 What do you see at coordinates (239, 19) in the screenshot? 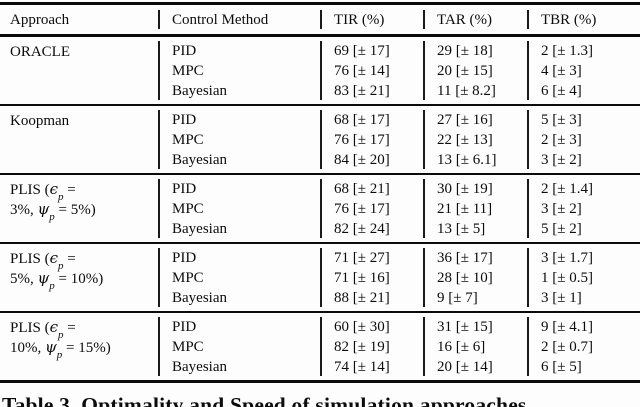
I see `header-control-method: Control Method` at bounding box center [239, 19].